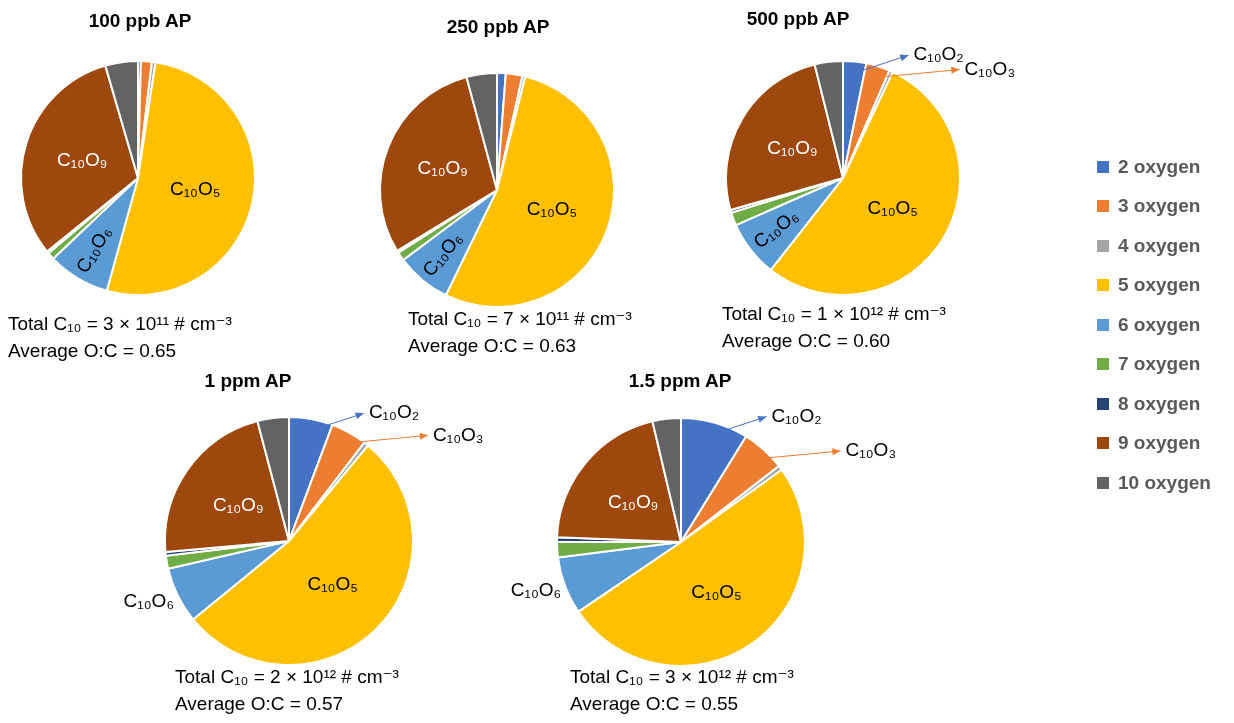 This screenshot has width=1234, height=723. I want to click on legend-label: 10 oxygen, so click(1164, 482).